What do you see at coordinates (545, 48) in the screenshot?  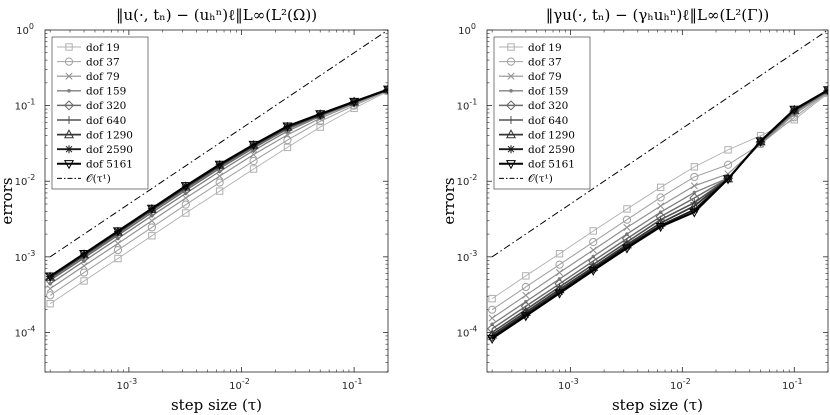 I see `legend-label: dof 19` at bounding box center [545, 48].